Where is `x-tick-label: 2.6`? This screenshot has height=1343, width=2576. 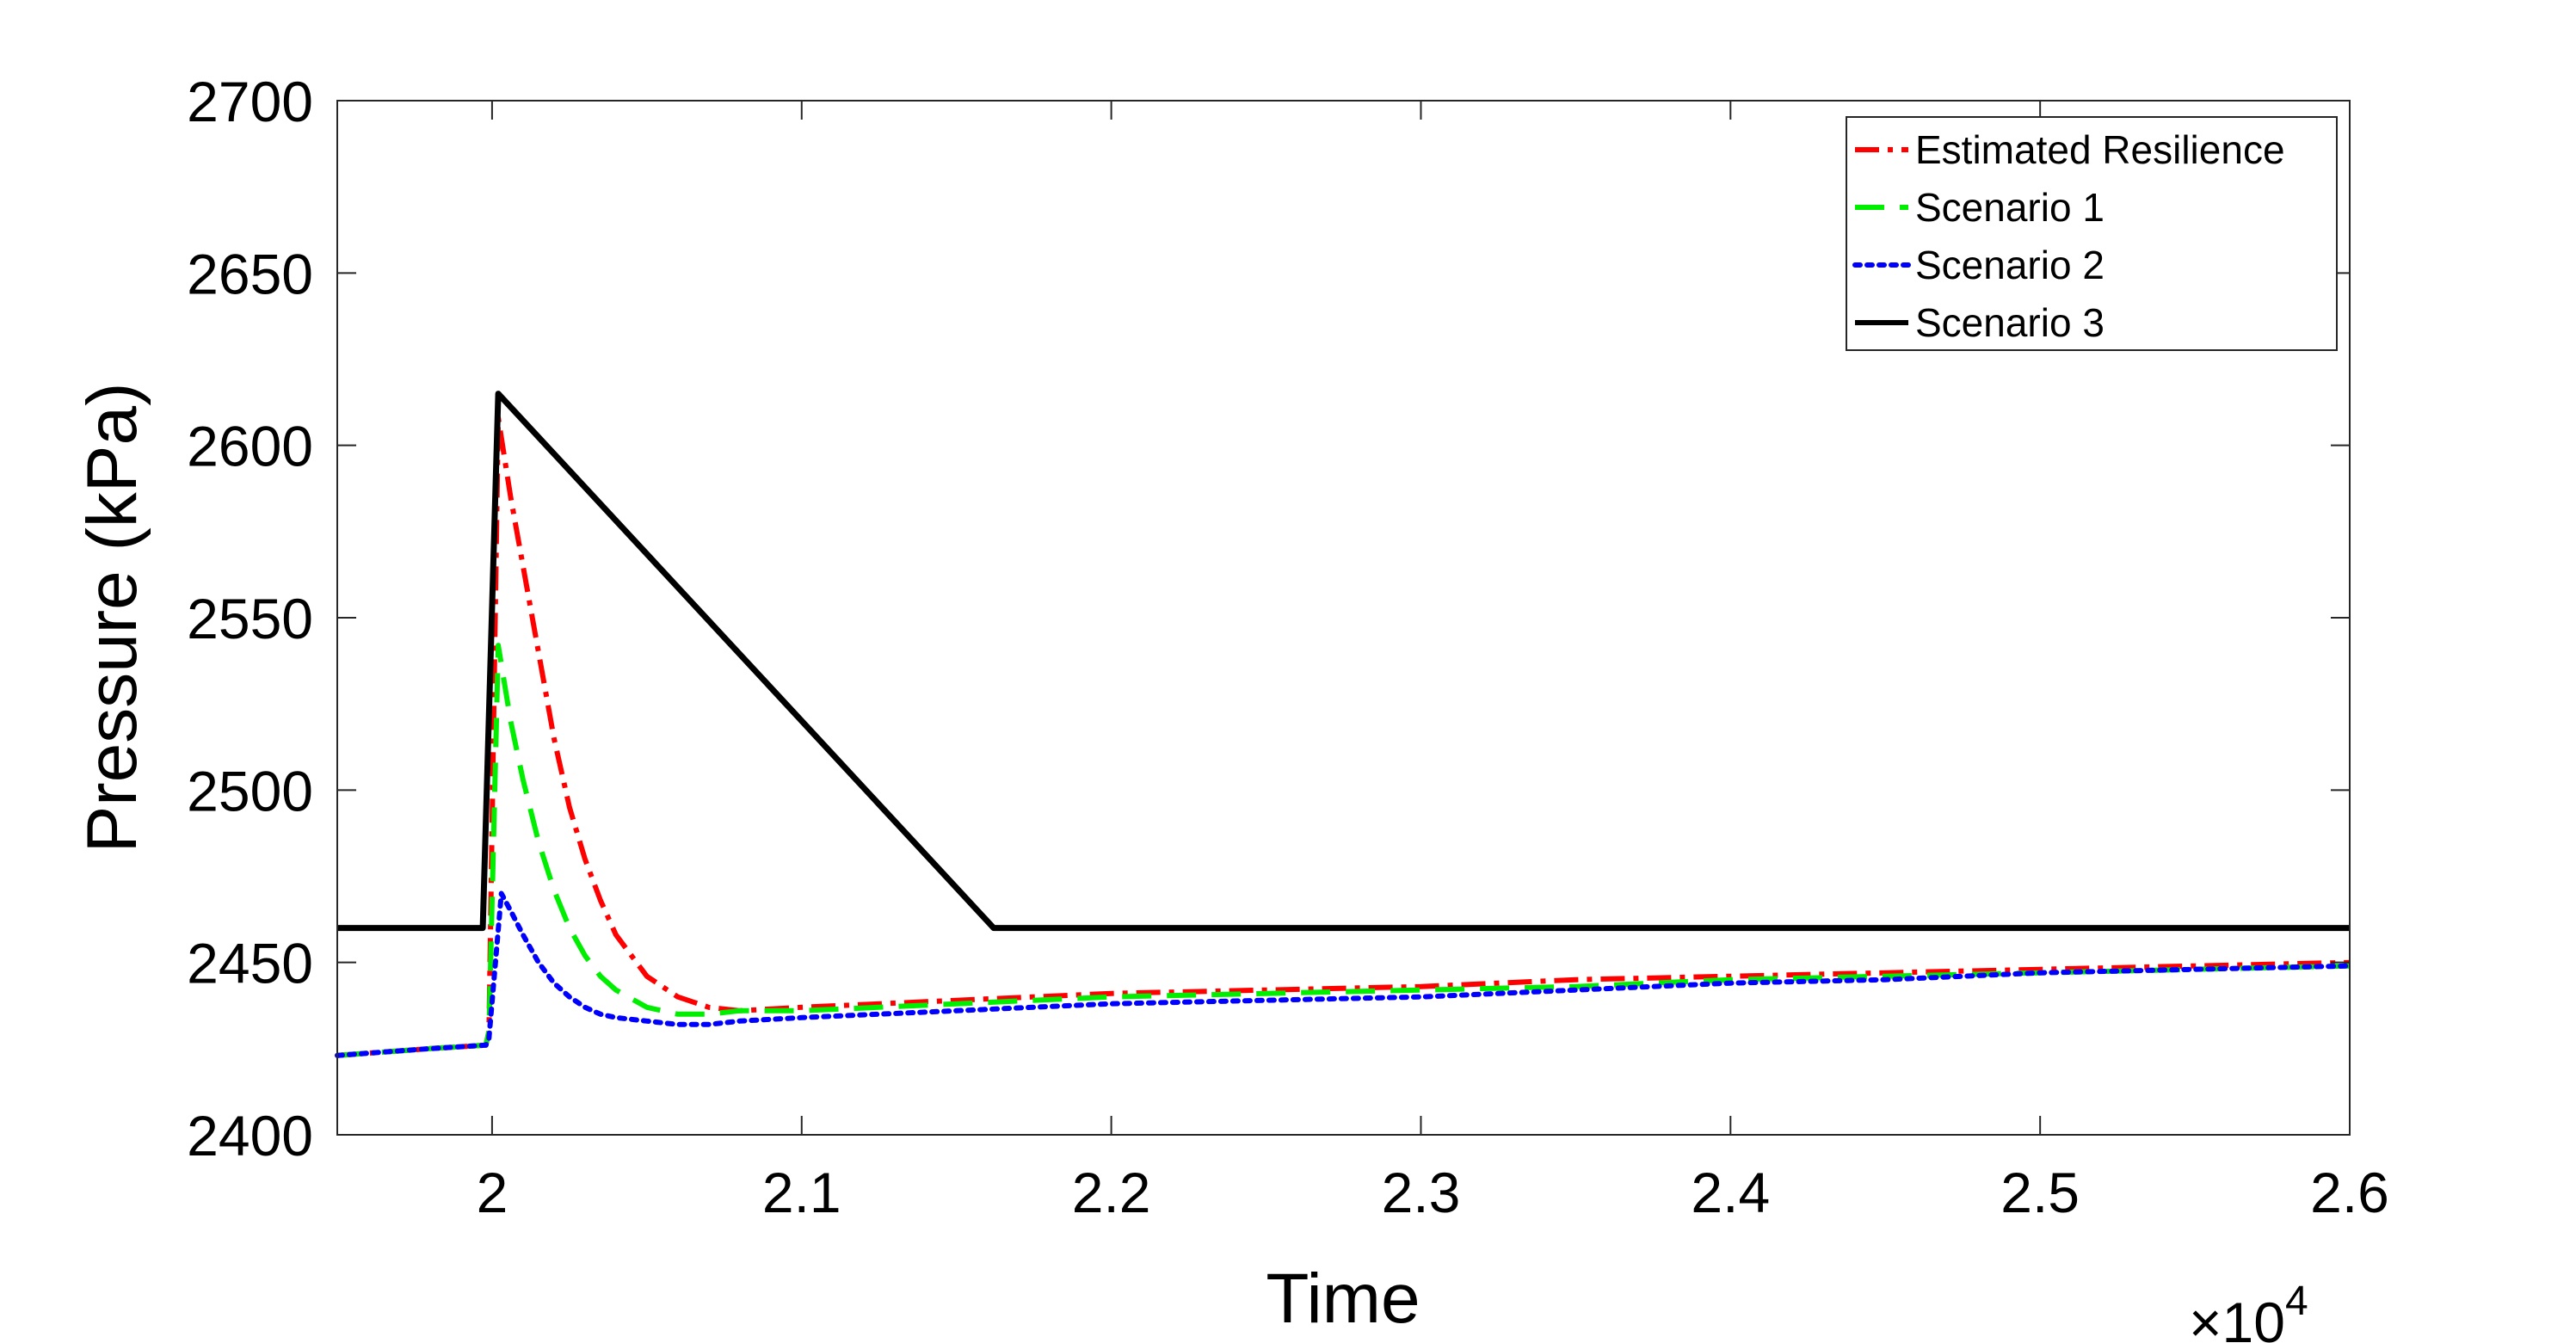 x-tick-label: 2.6 is located at coordinates (2349, 1192).